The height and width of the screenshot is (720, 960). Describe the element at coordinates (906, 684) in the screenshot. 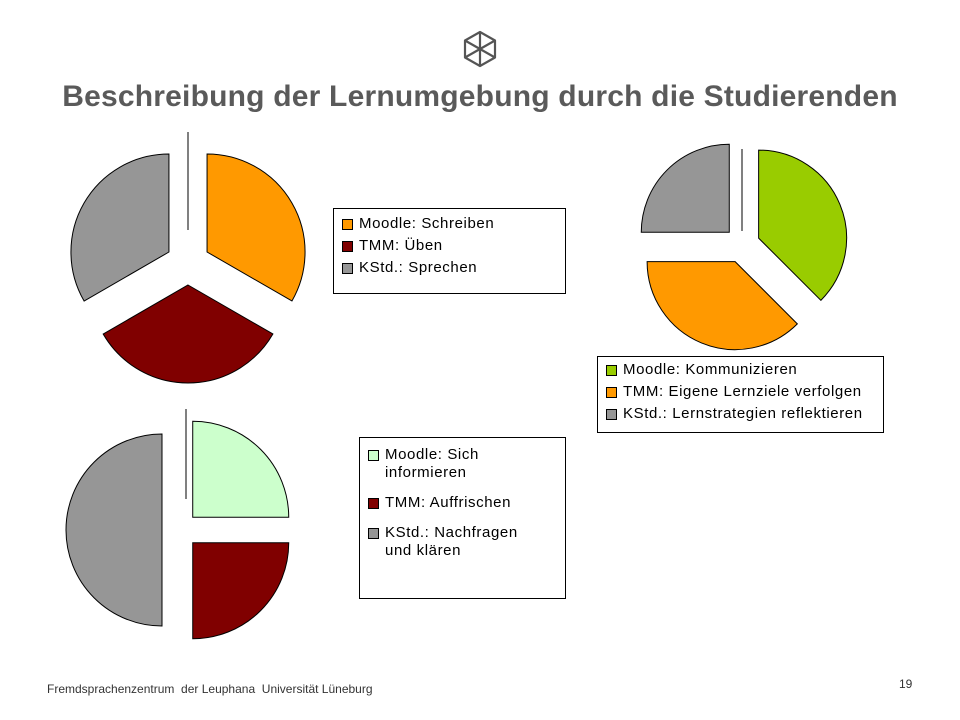

I see `page-number: 19` at that location.